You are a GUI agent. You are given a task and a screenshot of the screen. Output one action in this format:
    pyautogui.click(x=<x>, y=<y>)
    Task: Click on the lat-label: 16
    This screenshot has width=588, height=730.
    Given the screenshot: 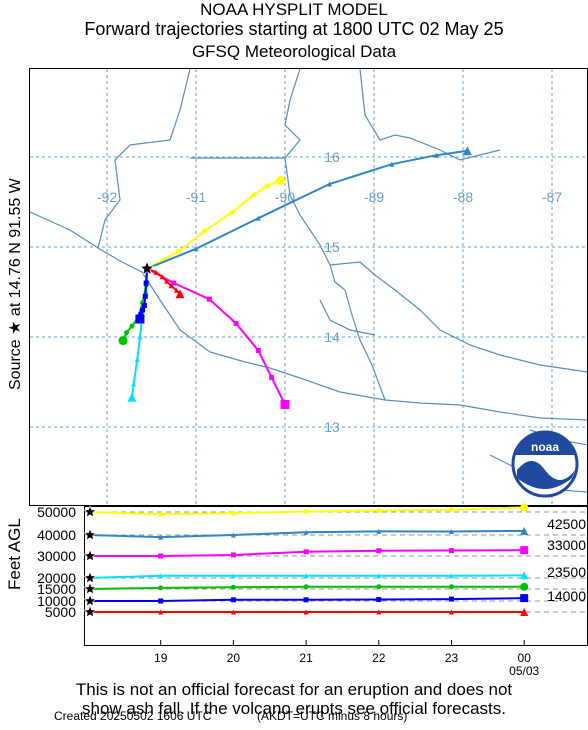 What is the action you would take?
    pyautogui.click(x=332, y=157)
    